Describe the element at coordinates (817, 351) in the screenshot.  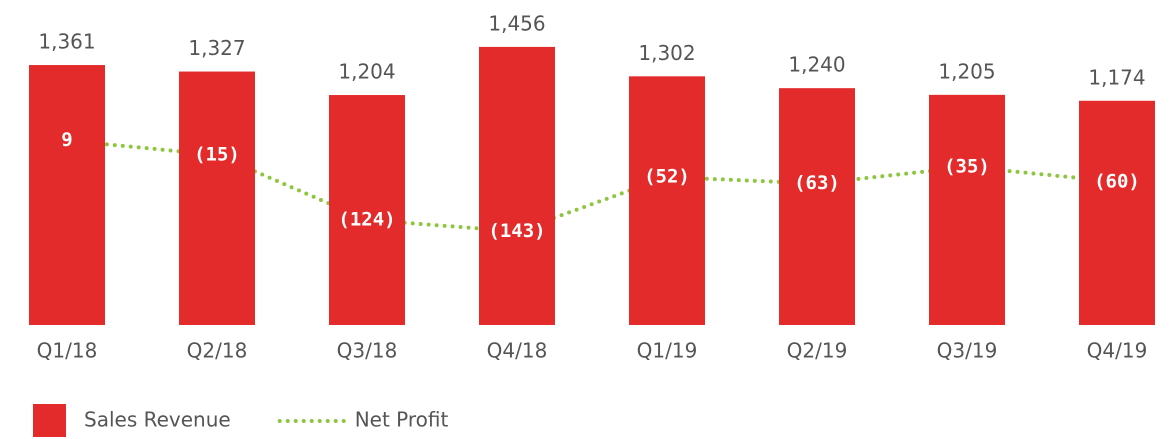
I see `x-tick-label: Q2/19` at that location.